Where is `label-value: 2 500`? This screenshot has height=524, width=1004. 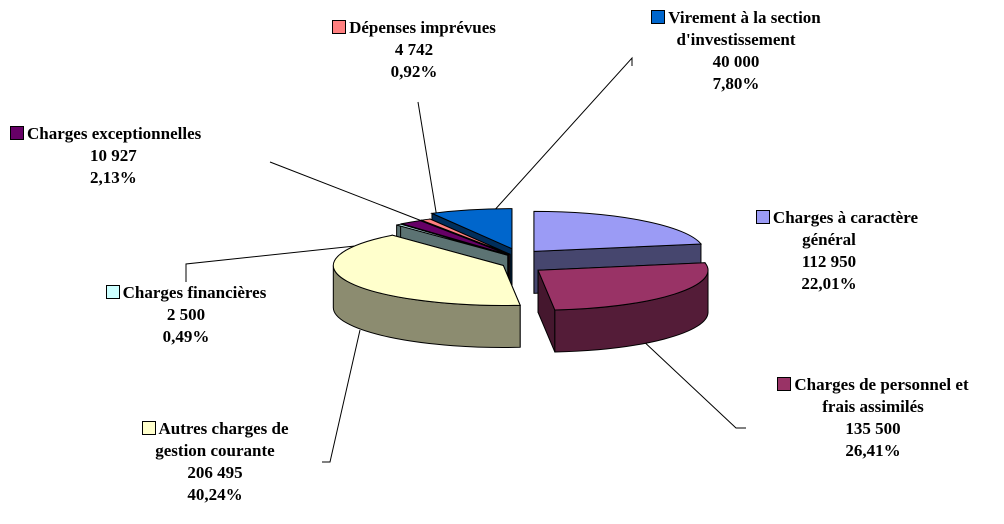
label-value: 2 500 is located at coordinates (186, 314).